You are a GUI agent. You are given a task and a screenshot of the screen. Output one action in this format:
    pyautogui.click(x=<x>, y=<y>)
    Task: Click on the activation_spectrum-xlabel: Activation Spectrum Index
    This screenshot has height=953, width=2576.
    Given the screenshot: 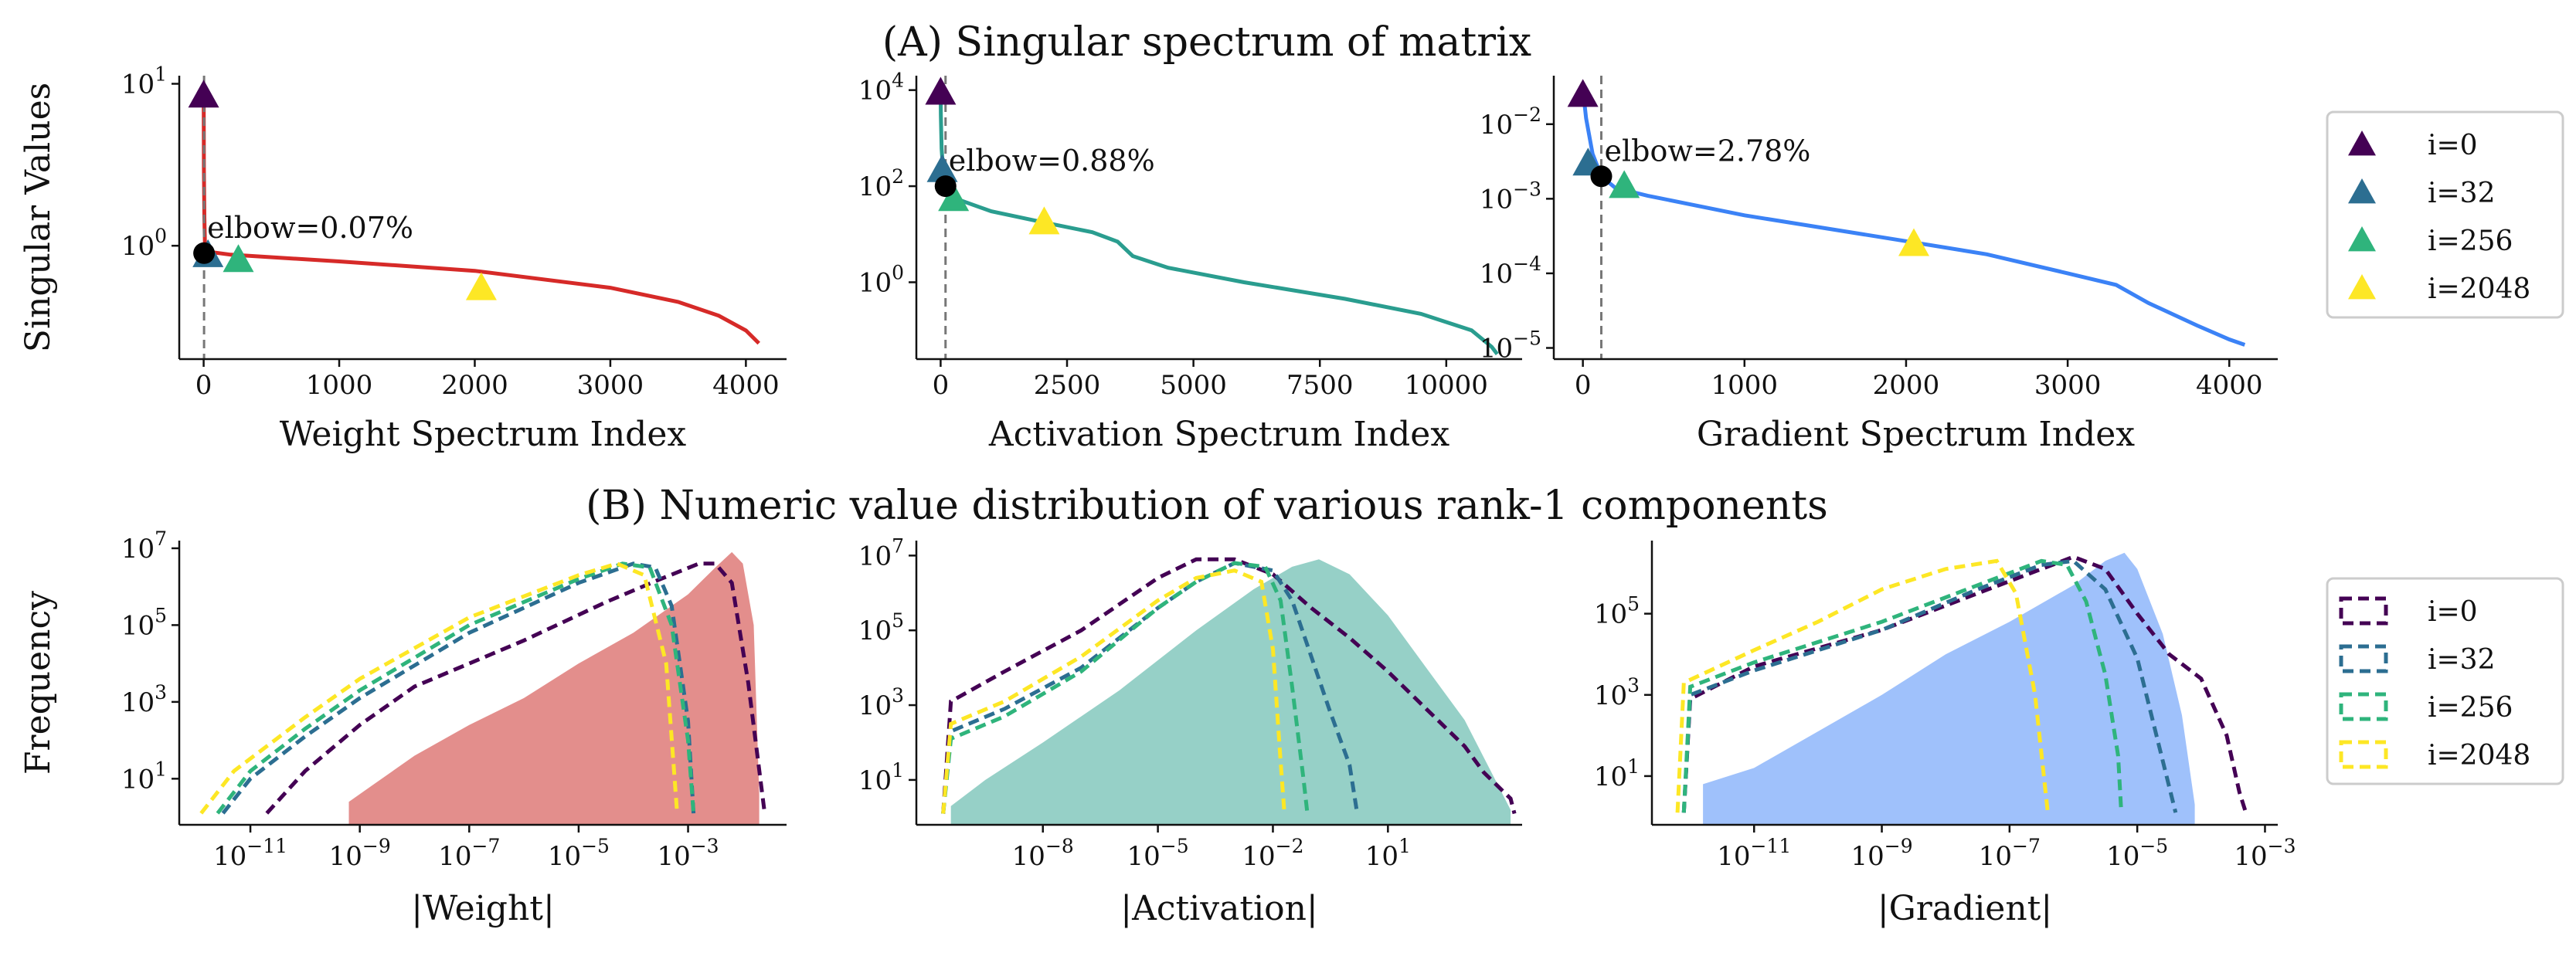 What is the action you would take?
    pyautogui.click(x=1219, y=434)
    